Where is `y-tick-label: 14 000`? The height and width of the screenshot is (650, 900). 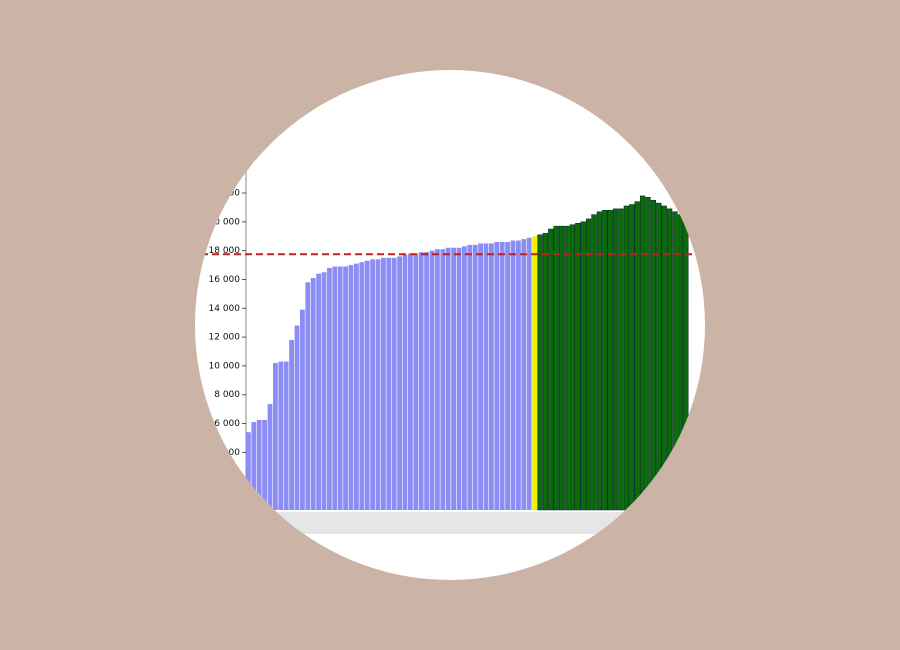 y-tick-label: 14 000 is located at coordinates (225, 309).